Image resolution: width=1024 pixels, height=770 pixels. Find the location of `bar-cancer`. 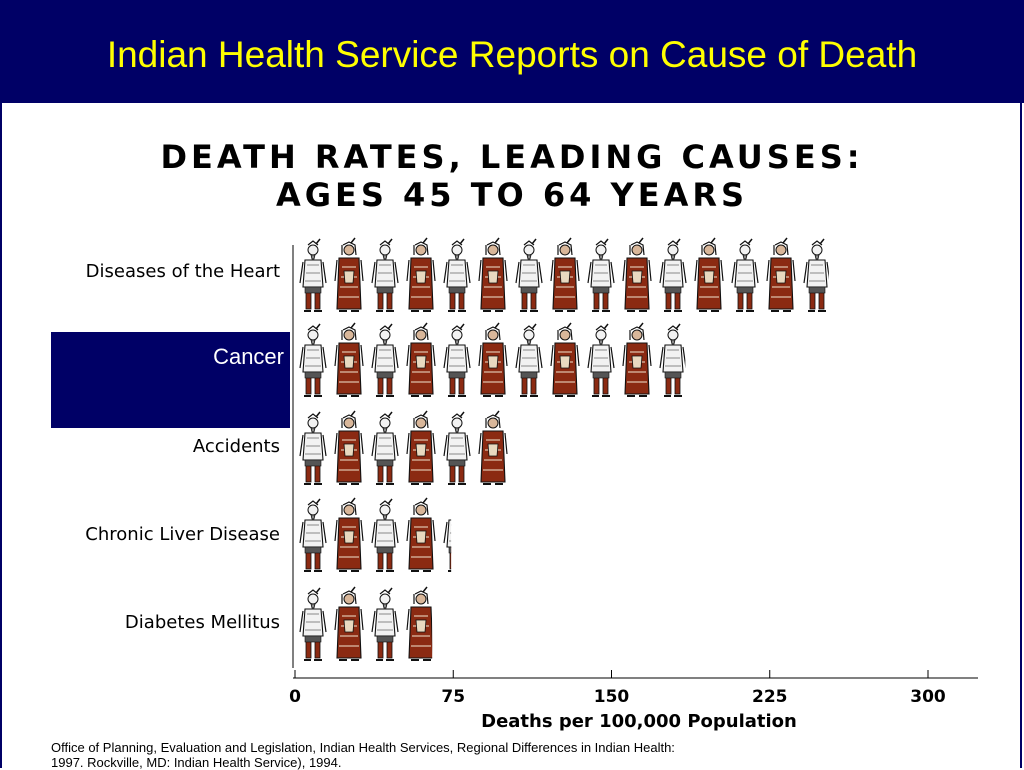

bar-cancer is located at coordinates (492, 359).